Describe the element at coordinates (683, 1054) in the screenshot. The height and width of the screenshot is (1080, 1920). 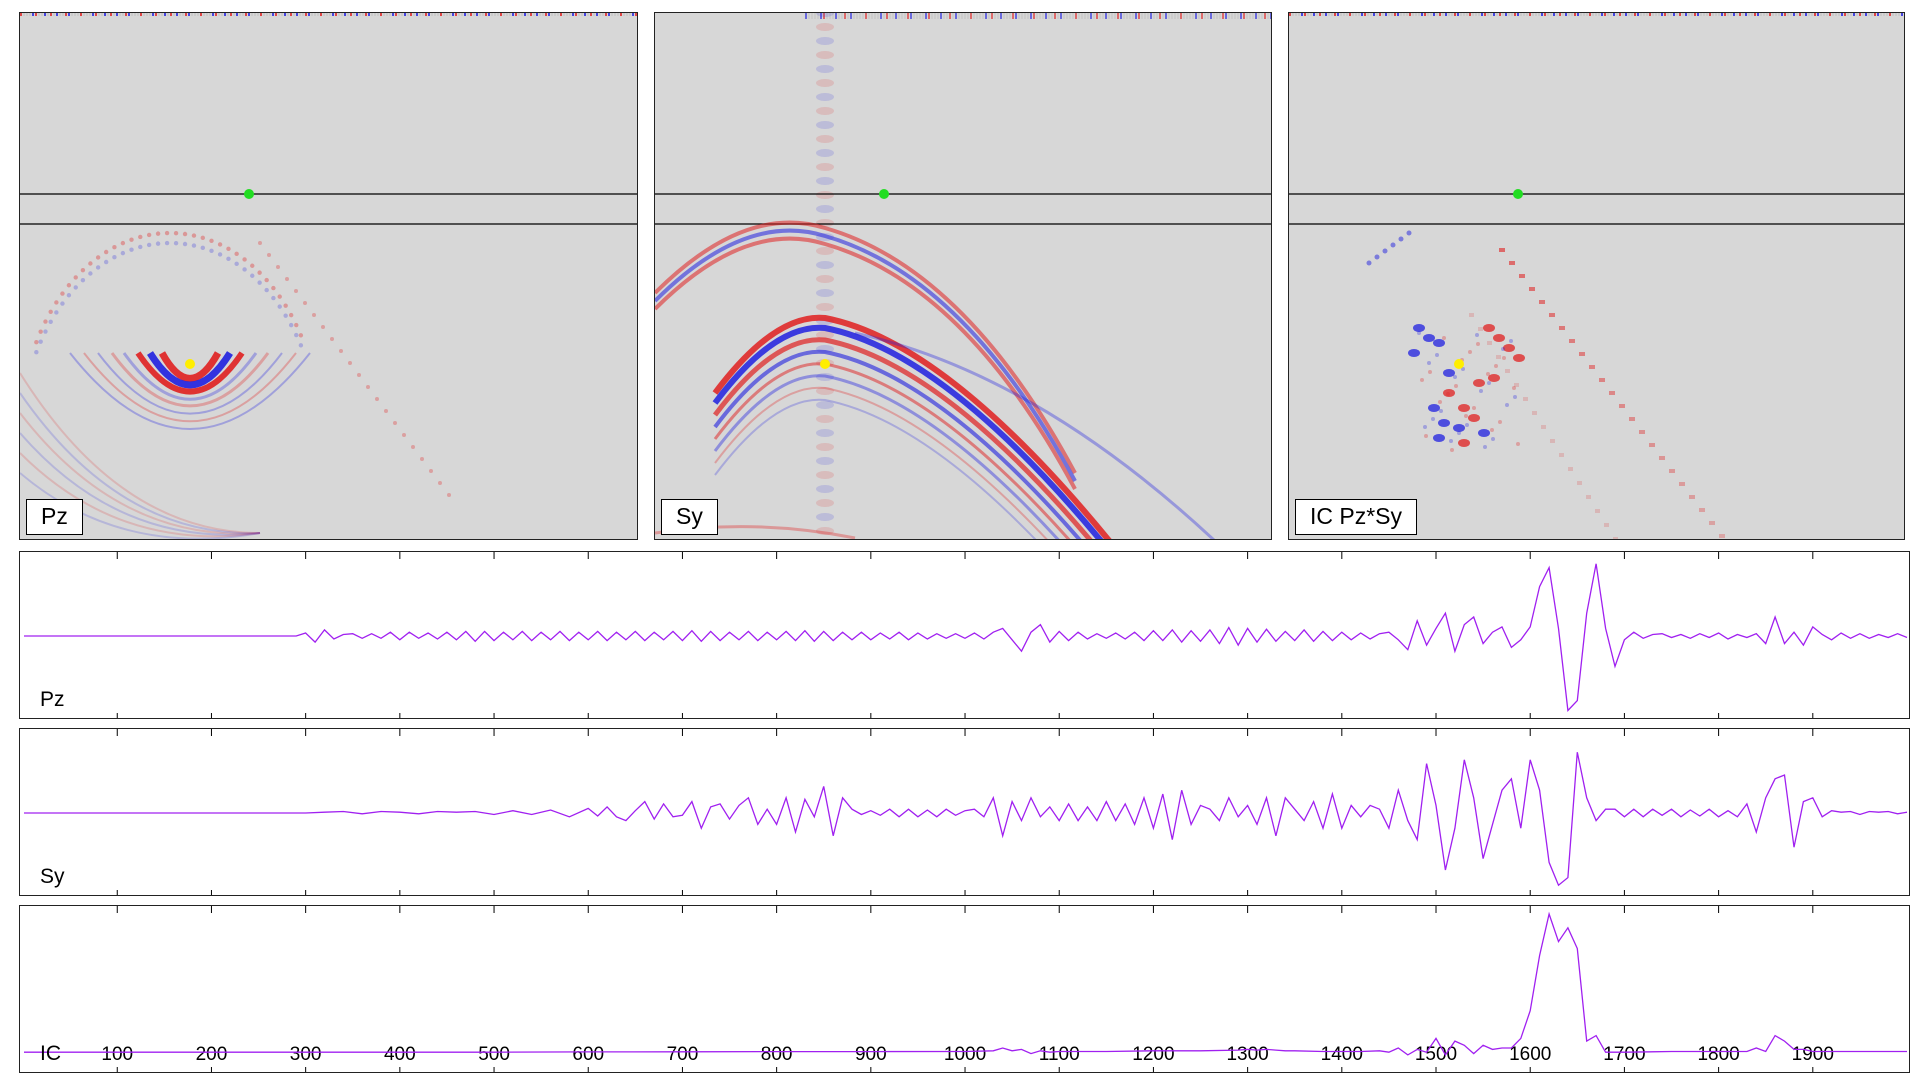
I see `x-tick-label: 700` at that location.